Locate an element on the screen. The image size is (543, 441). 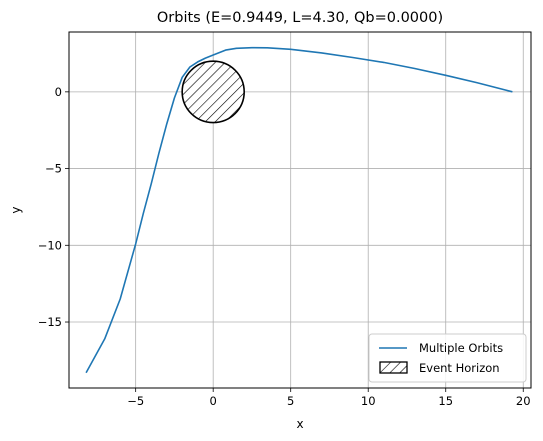
x-tick-label: 15 is located at coordinates (445, 401).